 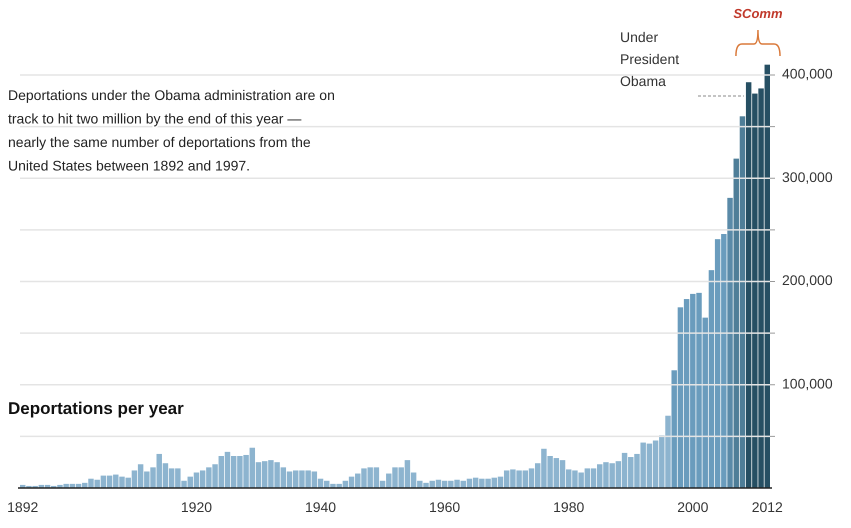 What do you see at coordinates (444, 507) in the screenshot?
I see `x-tick-label: 1960` at bounding box center [444, 507].